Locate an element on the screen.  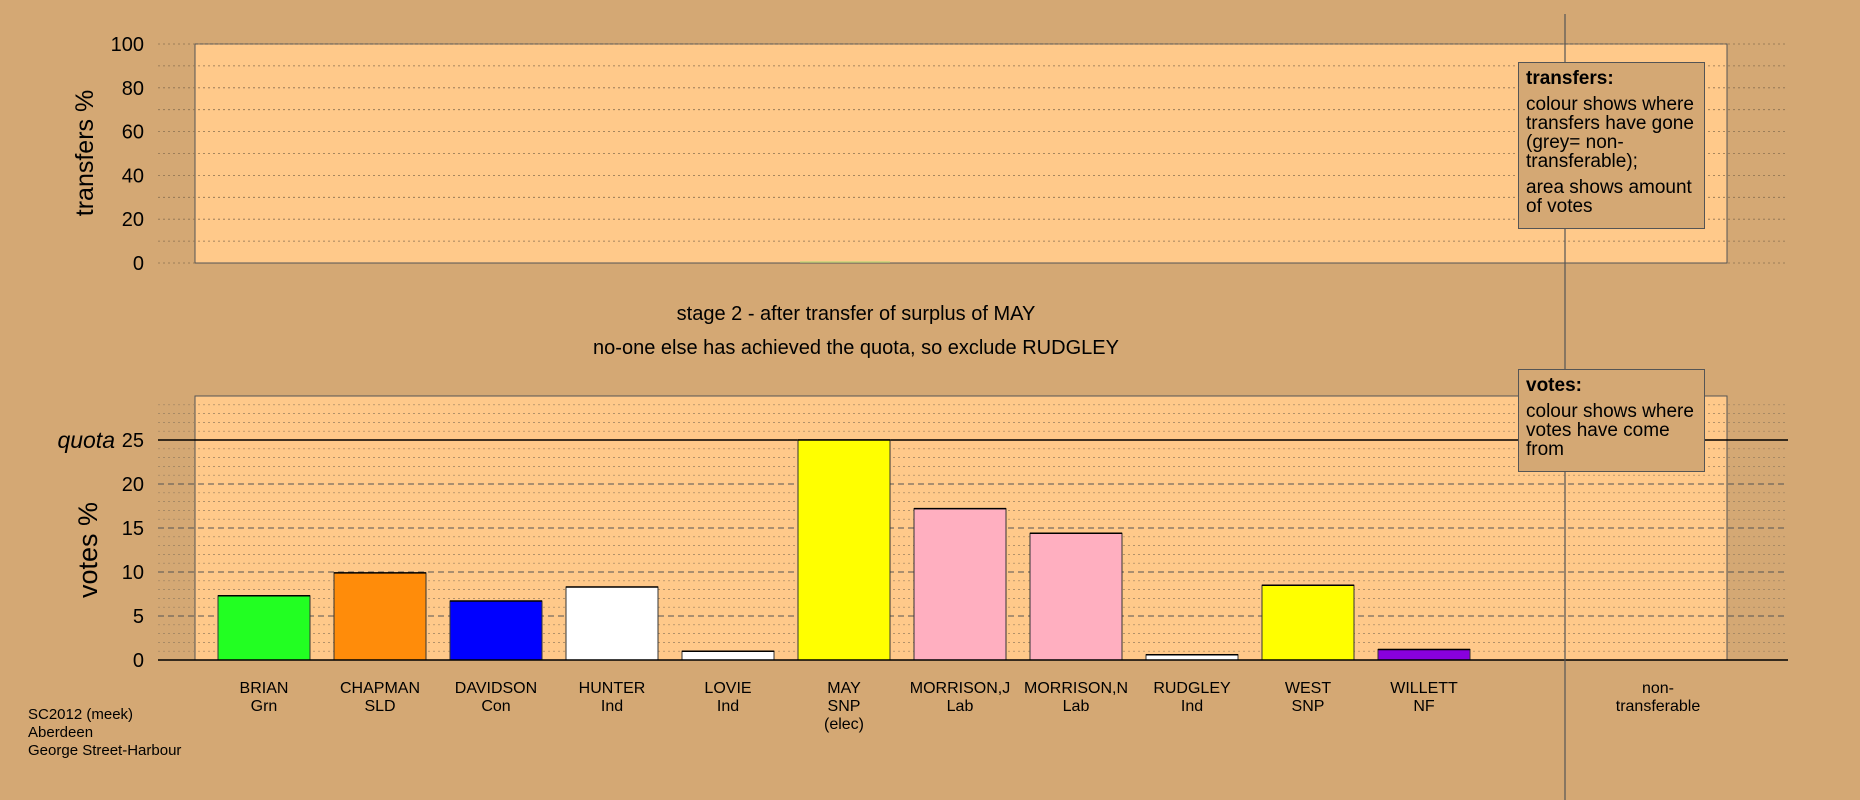
votes-y-axis-label: votes % is located at coordinates (88, 550).